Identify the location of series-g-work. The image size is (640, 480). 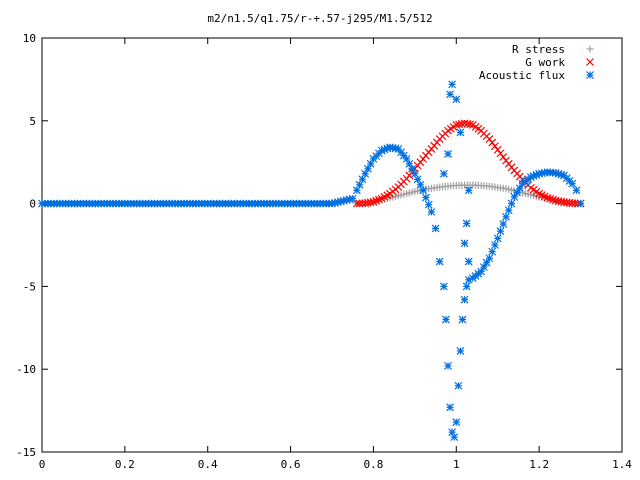
(468, 163).